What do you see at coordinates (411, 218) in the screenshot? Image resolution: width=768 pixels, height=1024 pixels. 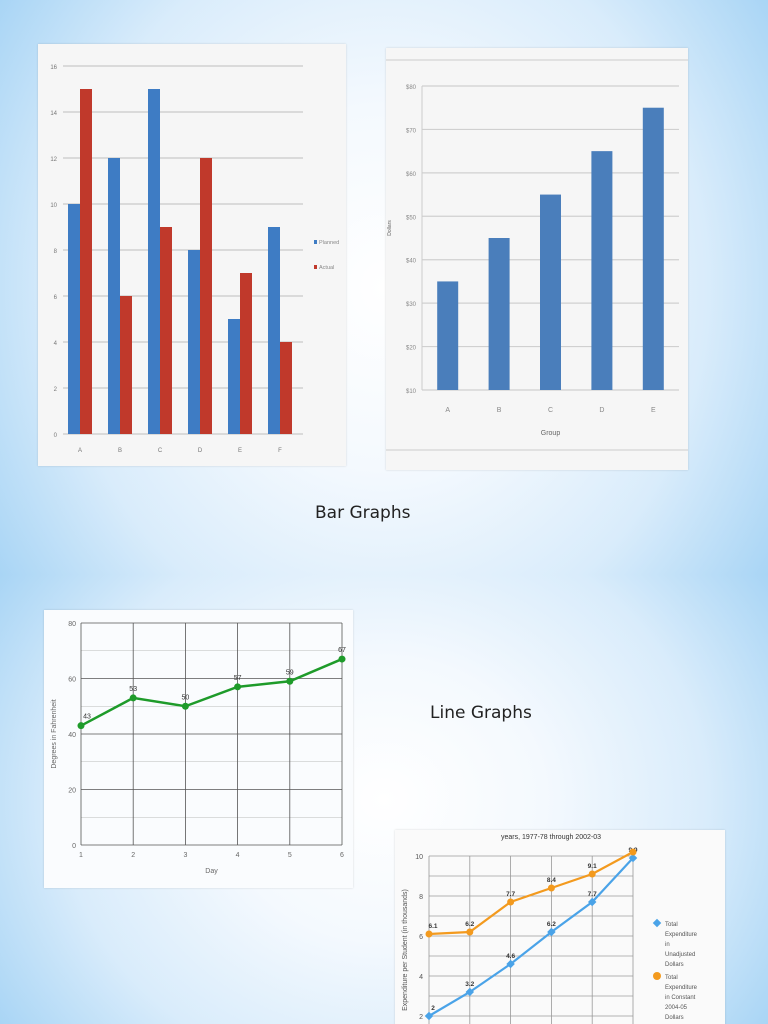 I see `y-tick-label: $50` at bounding box center [411, 218].